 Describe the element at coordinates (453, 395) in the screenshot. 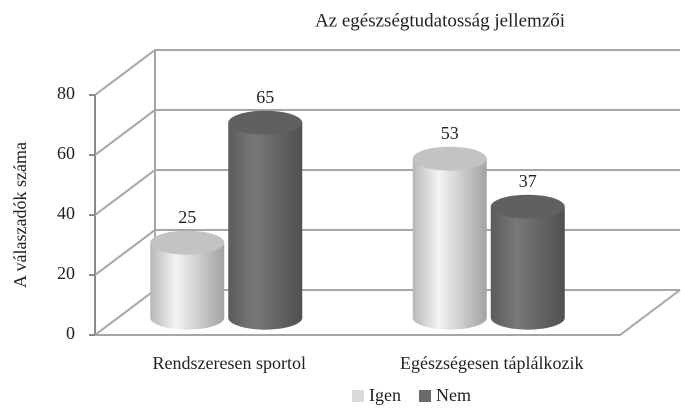

I see `legend-label: Nem` at that location.